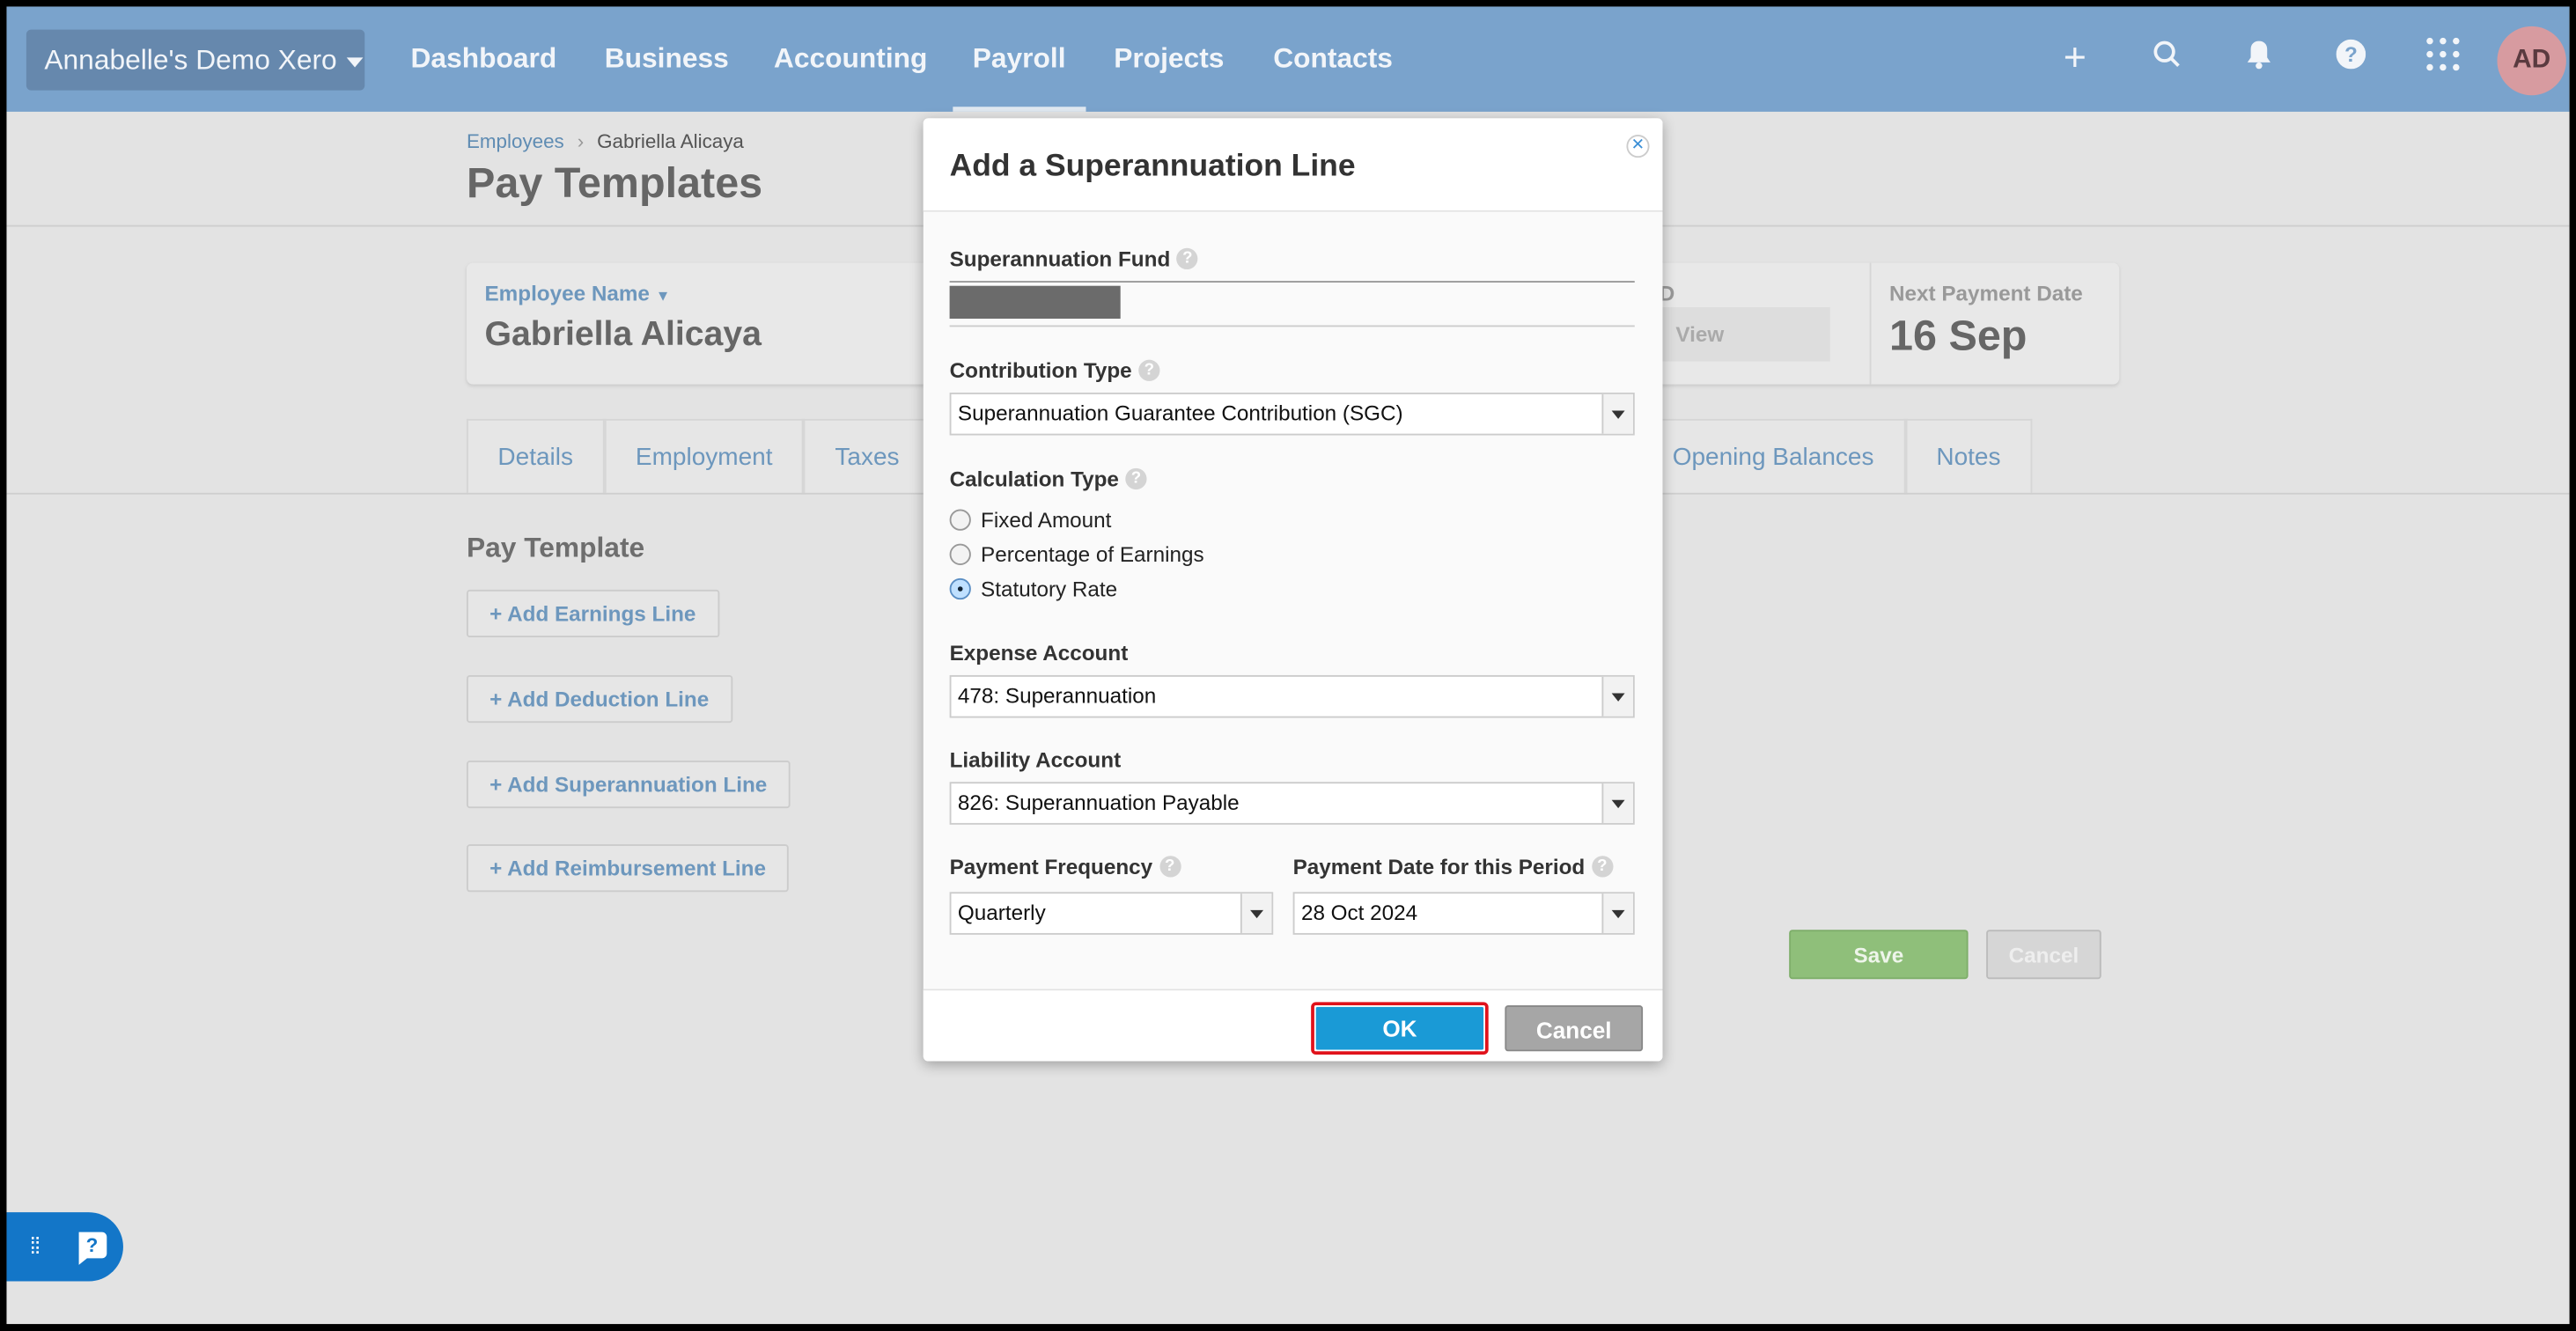 This screenshot has width=2576, height=1331. What do you see at coordinates (1439, 866) in the screenshot?
I see `payment-date-label-text: Payment Date for this Period` at bounding box center [1439, 866].